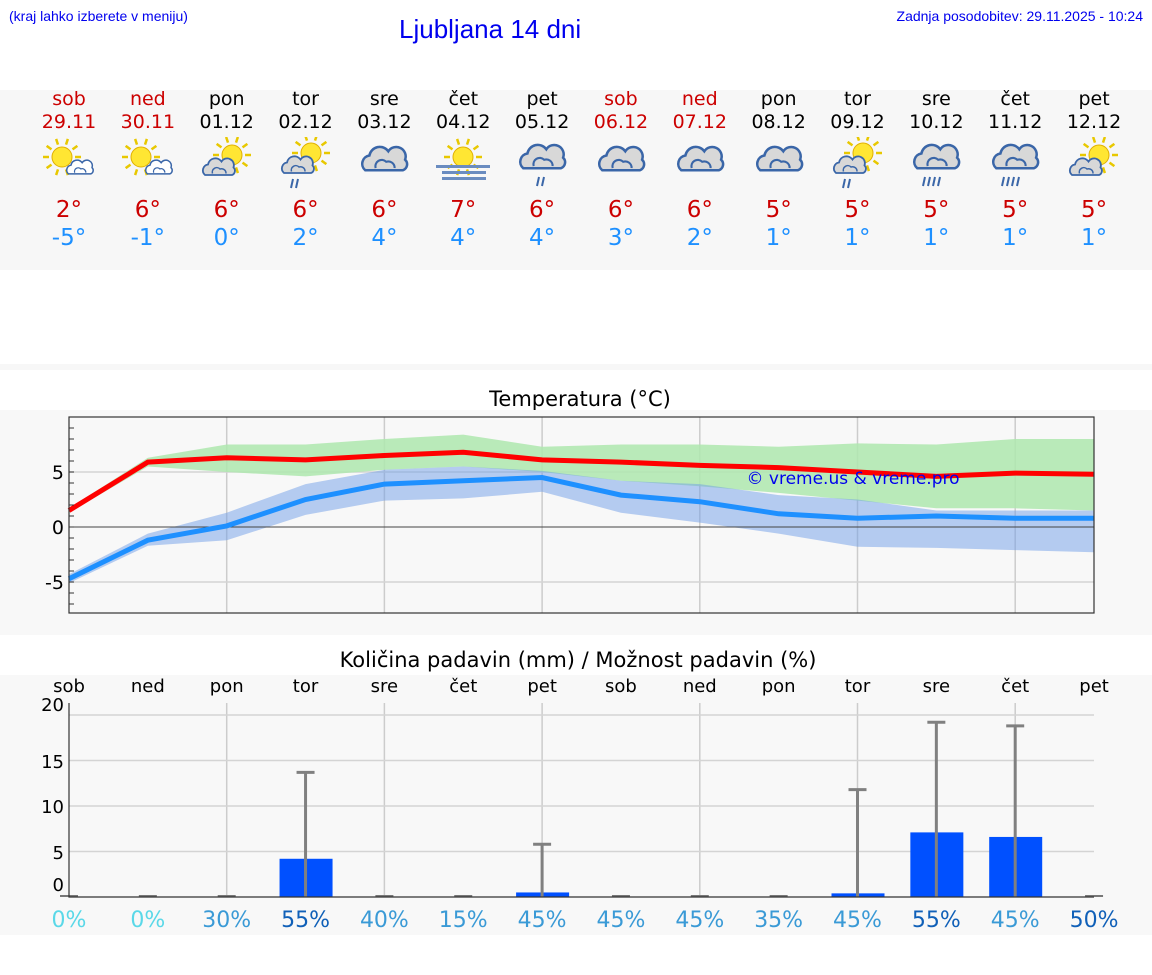 This screenshot has height=975, width=1152. I want to click on sun-behind-cloud-icon, so click(1094, 156).